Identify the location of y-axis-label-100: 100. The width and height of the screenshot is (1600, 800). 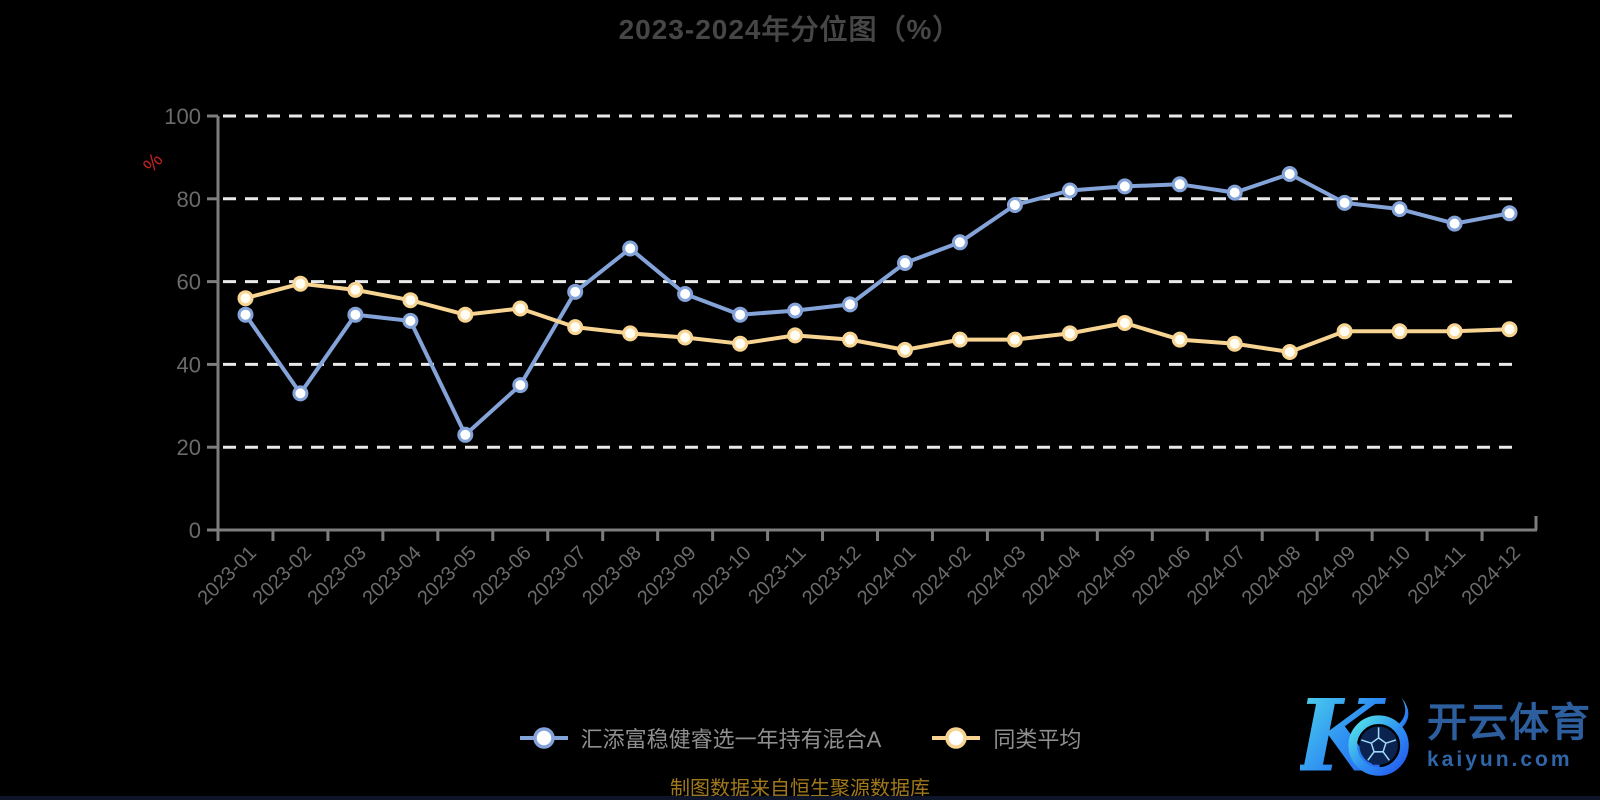
(182, 116).